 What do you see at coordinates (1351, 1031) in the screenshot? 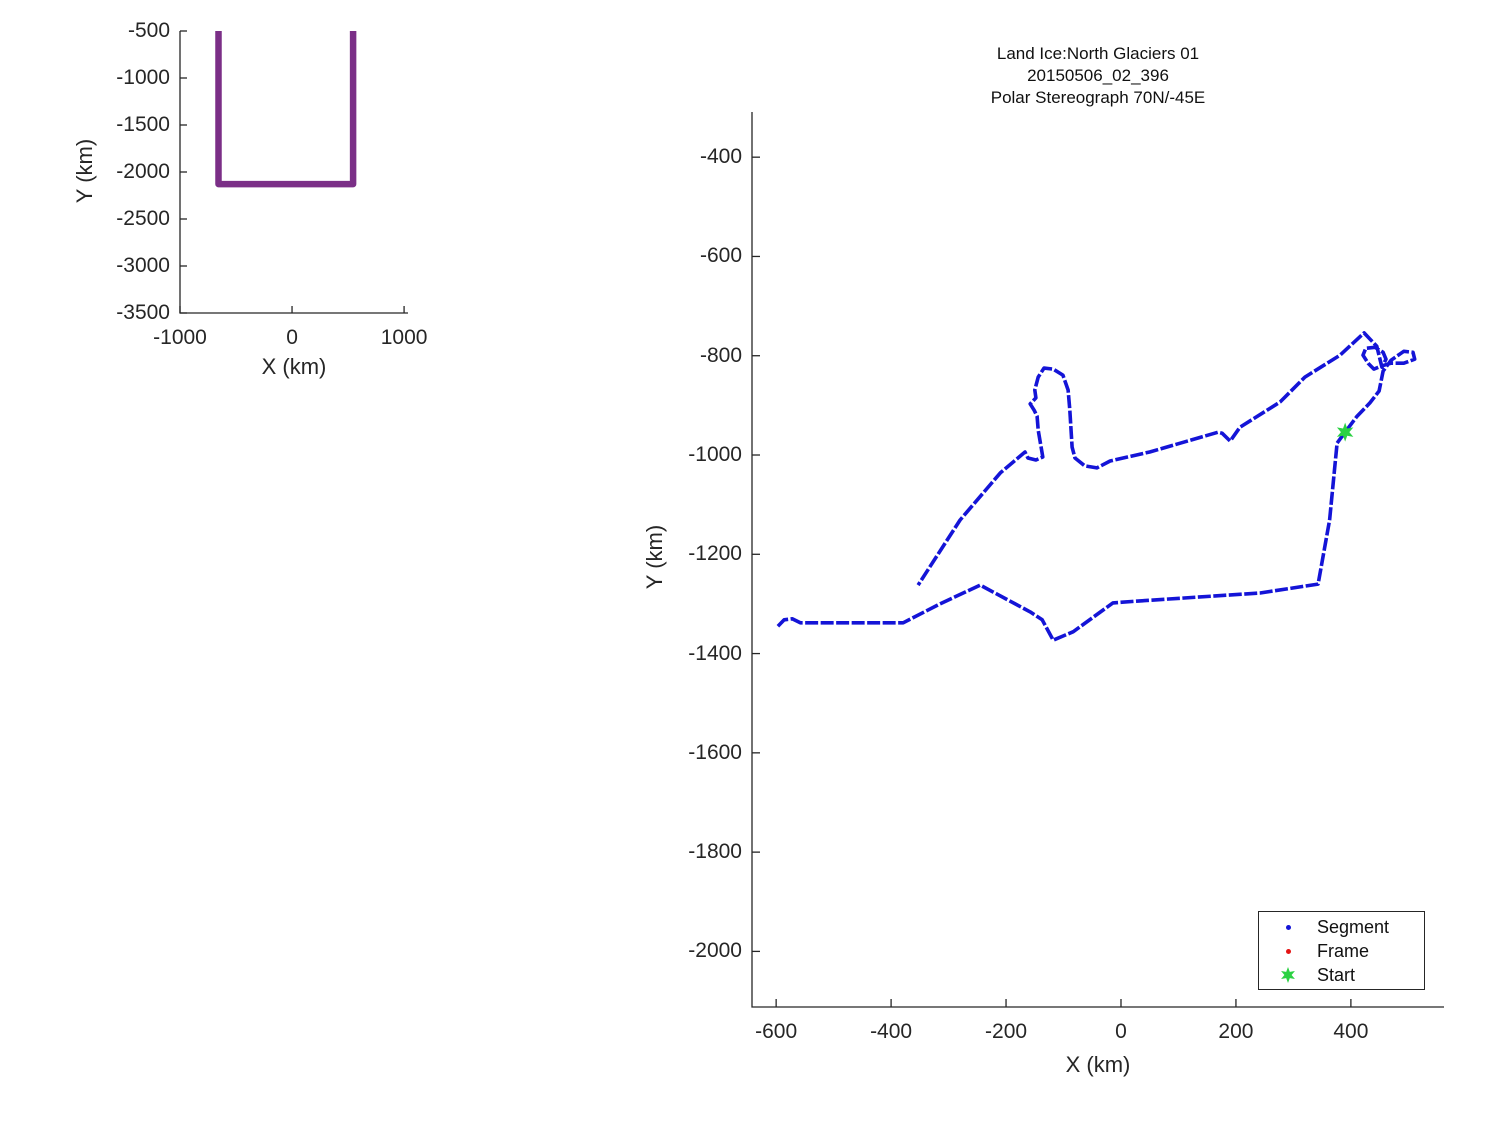
I see `detail-x-tick-label: 400` at bounding box center [1351, 1031].